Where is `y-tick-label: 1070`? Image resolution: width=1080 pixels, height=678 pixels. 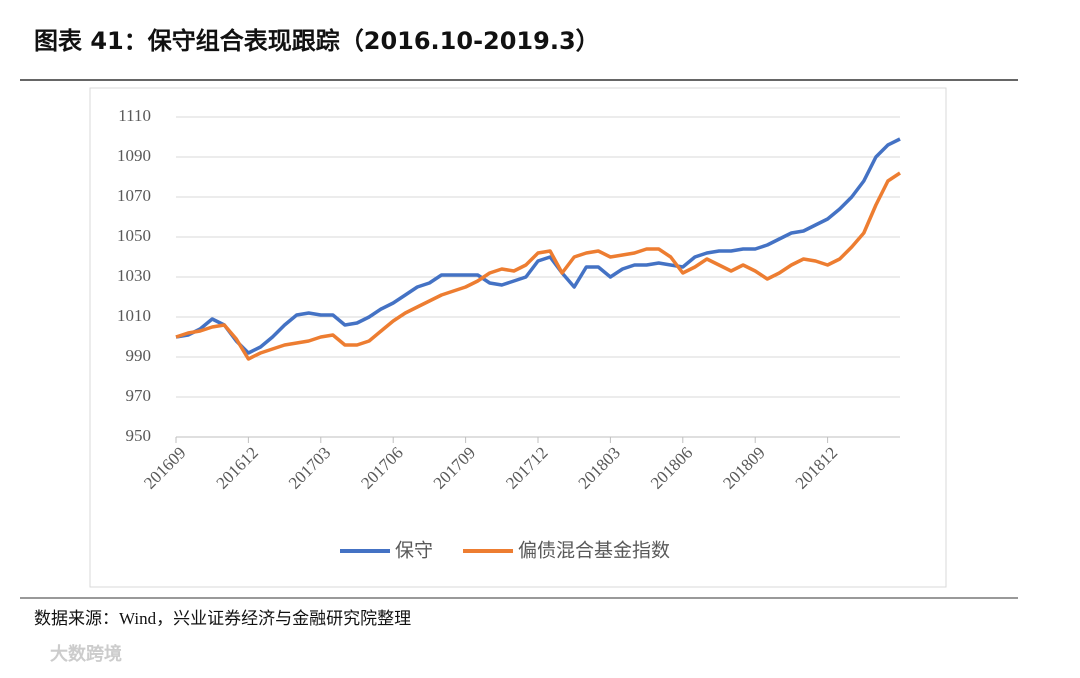 y-tick-label: 1070 is located at coordinates (134, 195).